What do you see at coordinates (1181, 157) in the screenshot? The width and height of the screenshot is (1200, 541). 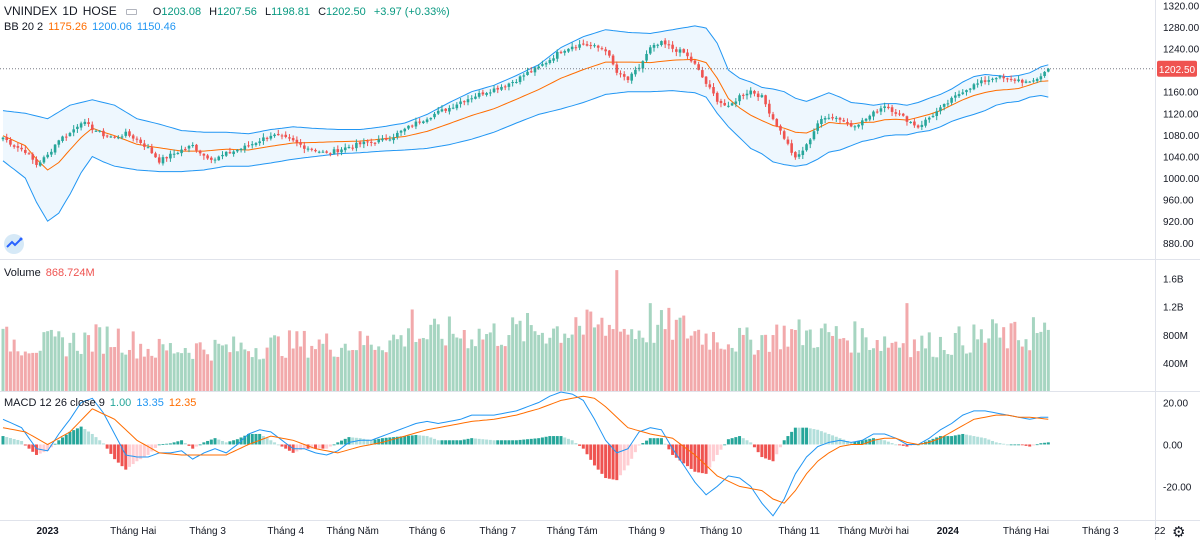 I see `price-axis-tick-label: 1040.00` at bounding box center [1181, 157].